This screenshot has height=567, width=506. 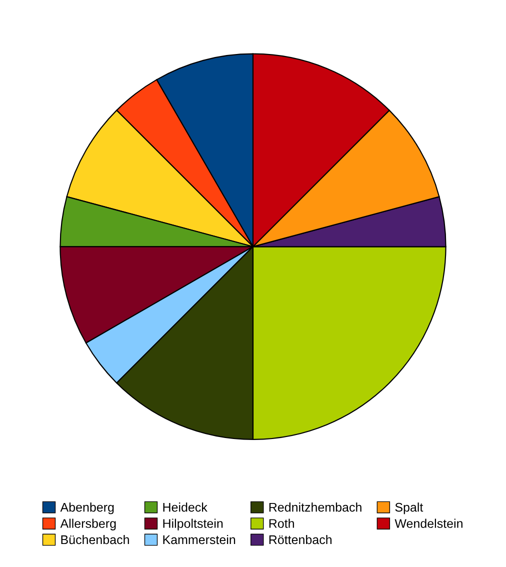 I want to click on legend-label: Heideck, so click(x=185, y=507).